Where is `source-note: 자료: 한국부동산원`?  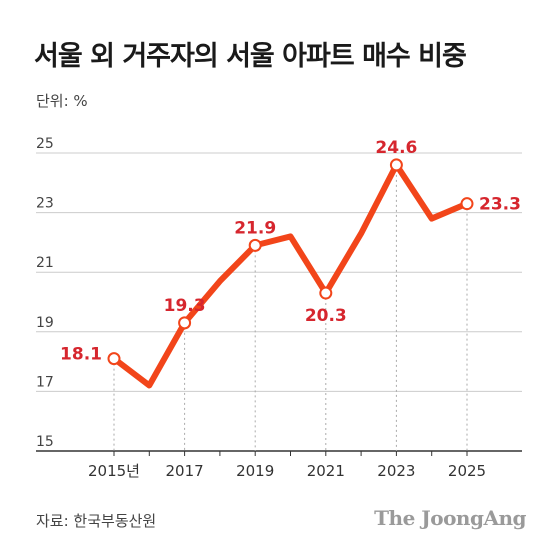
source-note: 자료: 한국부동산원 is located at coordinates (96, 521).